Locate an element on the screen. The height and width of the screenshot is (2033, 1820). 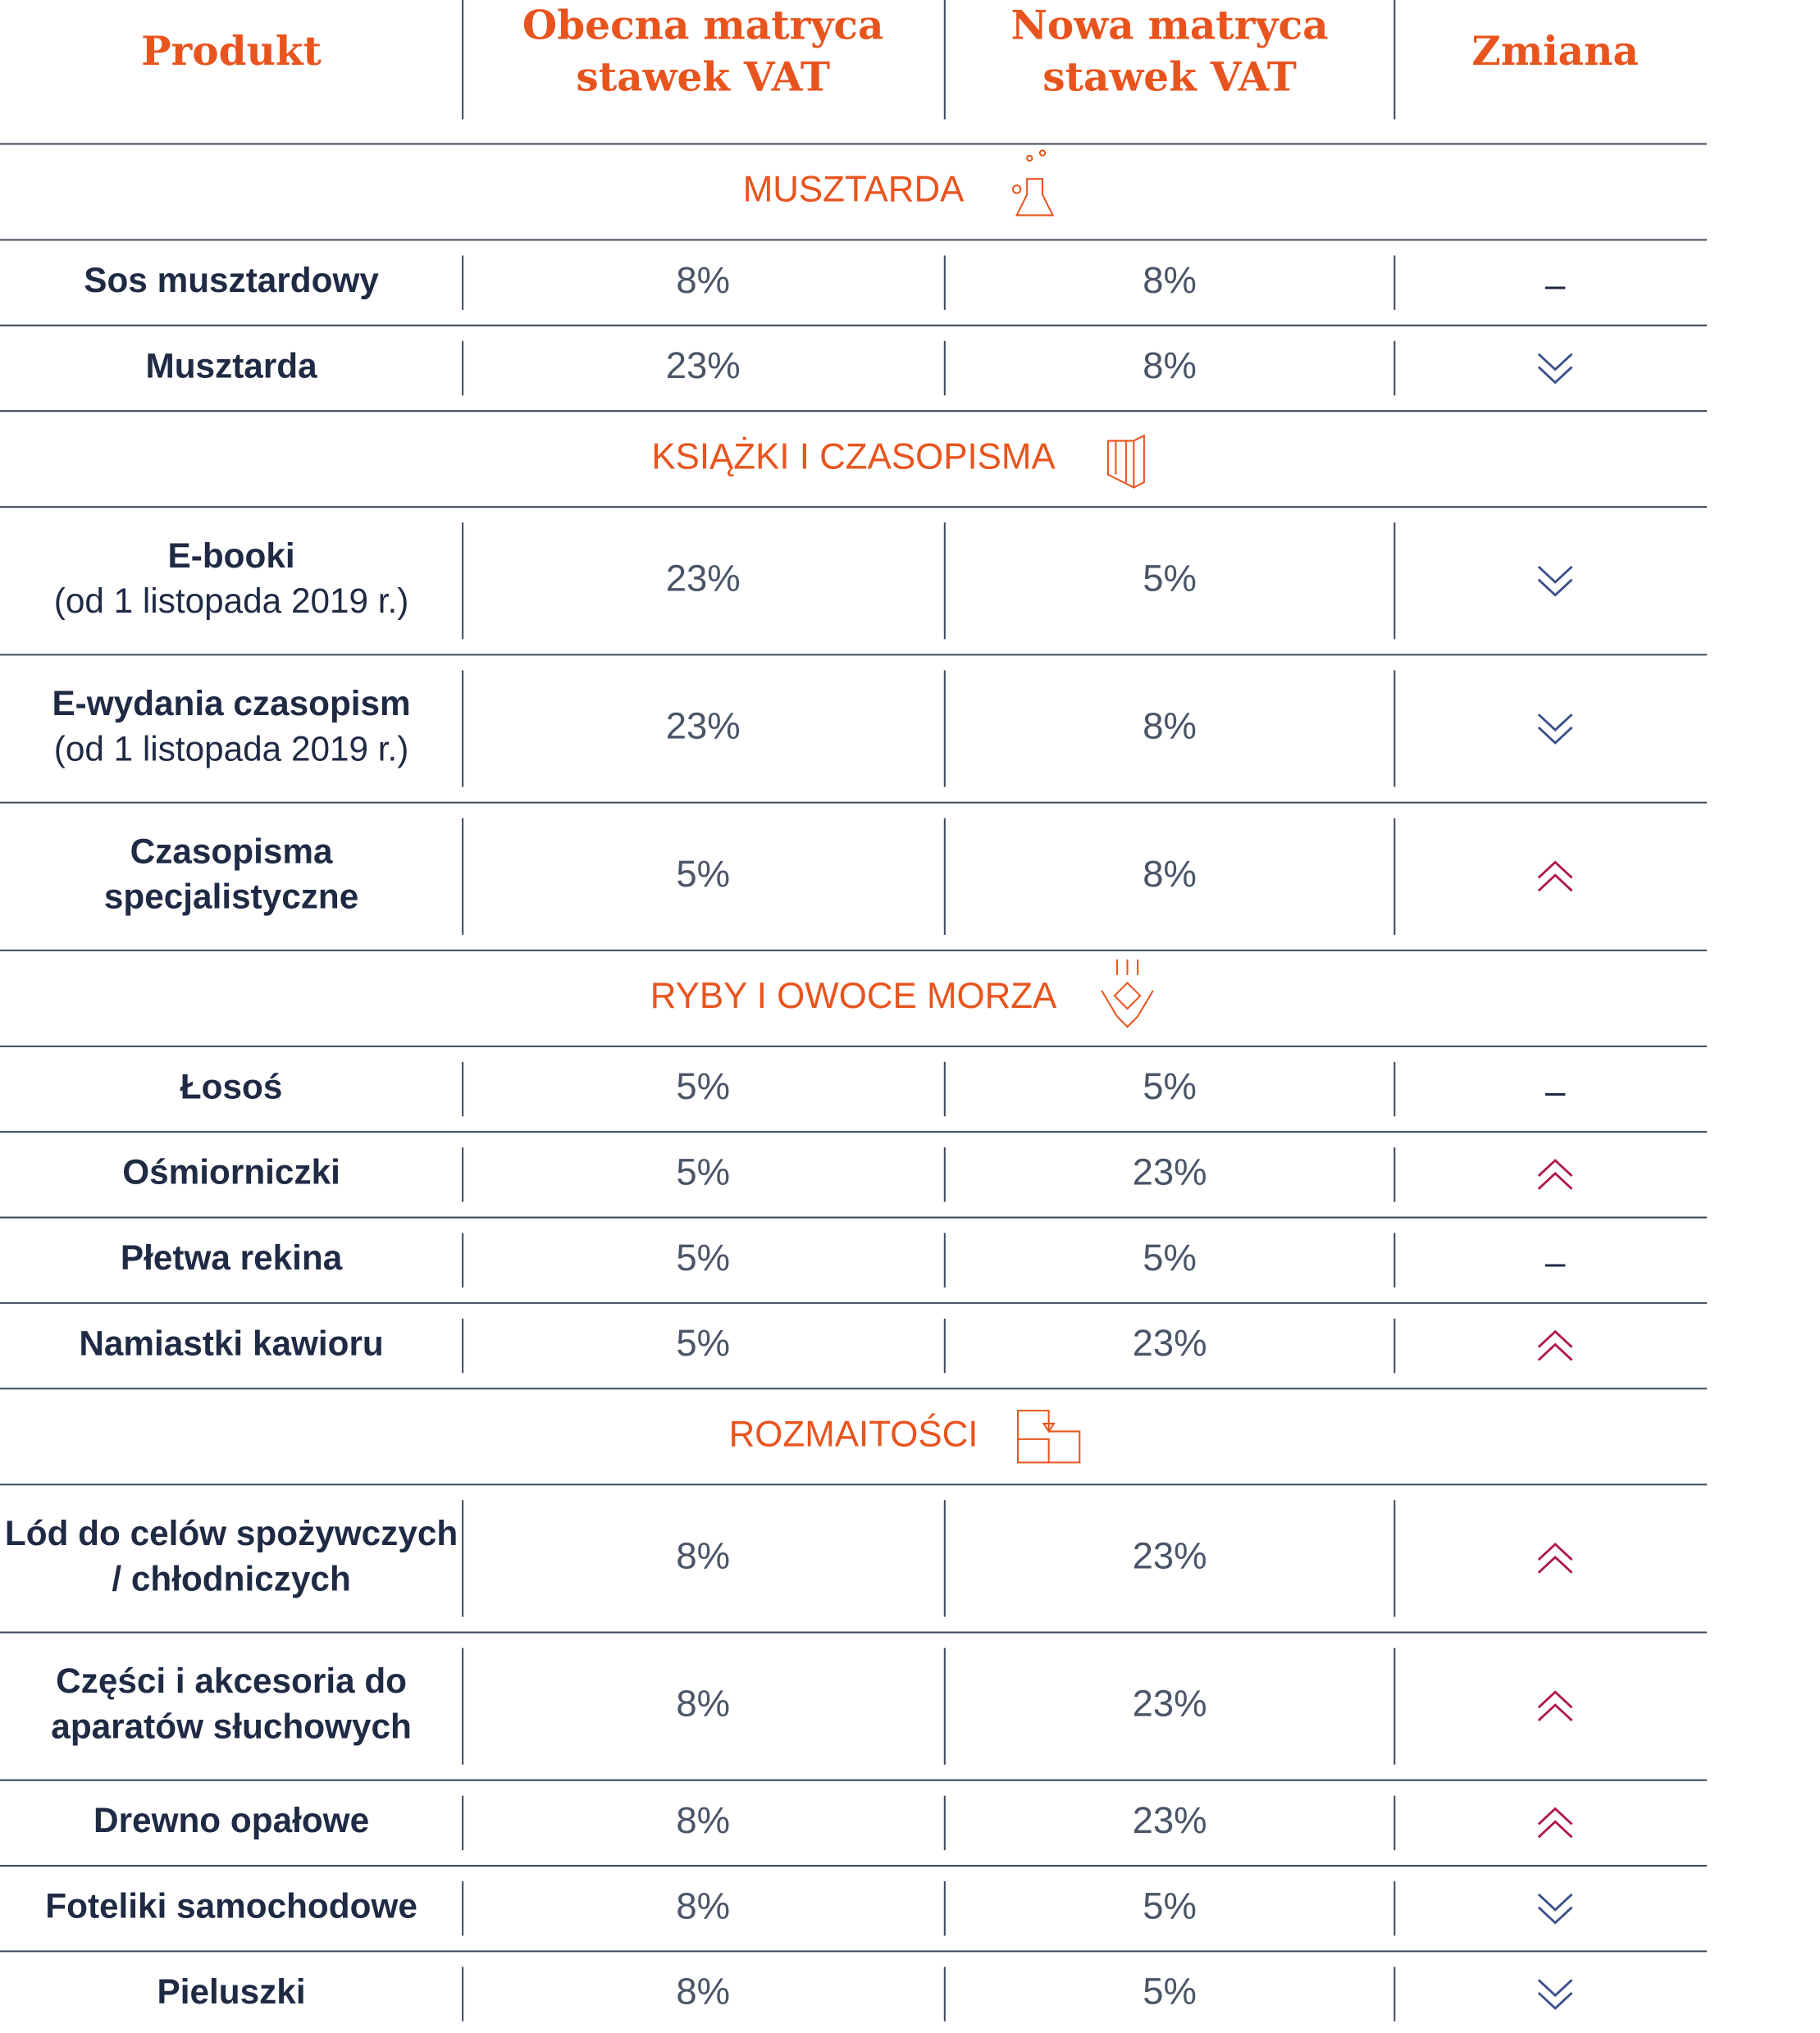
section-title: RYBY I OWOCE MORZA is located at coordinates (854, 996).